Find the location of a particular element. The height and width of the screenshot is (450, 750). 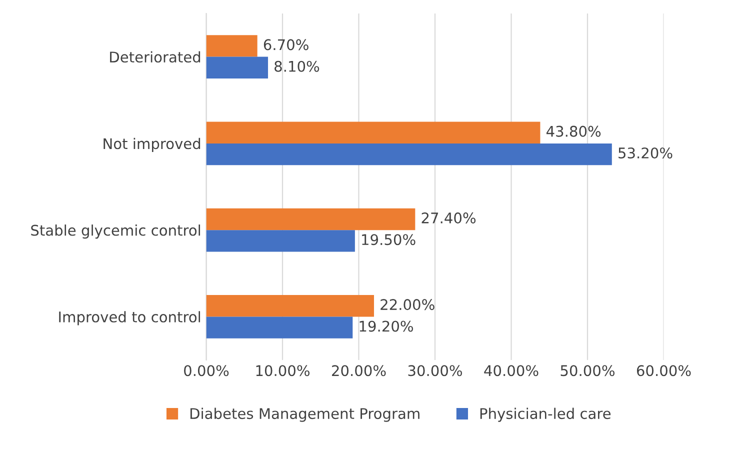

data-label: 19.50% is located at coordinates (389, 240).